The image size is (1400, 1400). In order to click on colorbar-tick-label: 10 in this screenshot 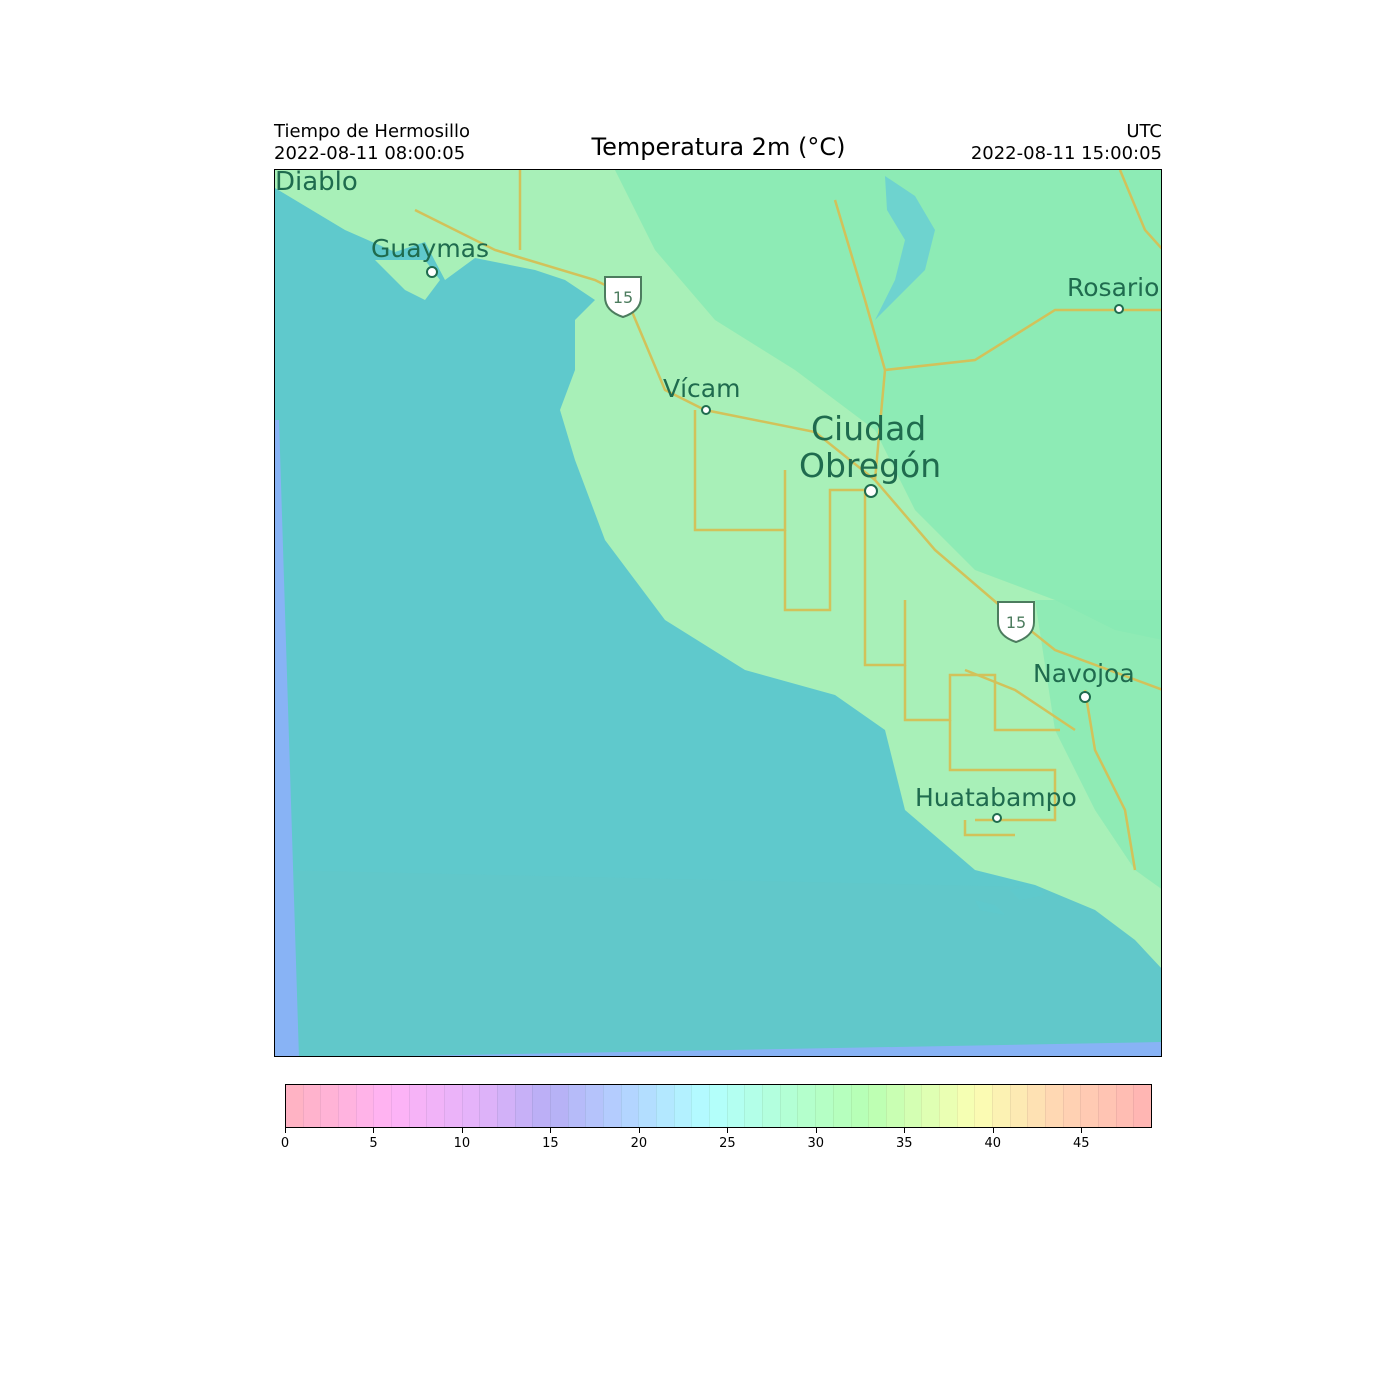, I will do `click(462, 1143)`.